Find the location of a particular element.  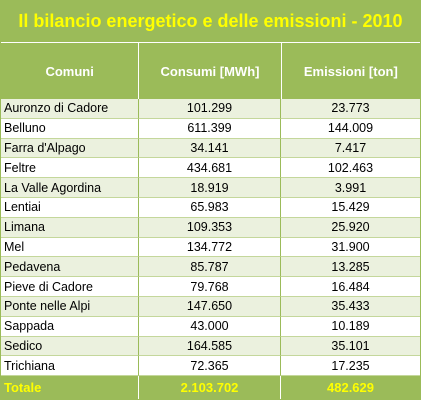

table-row: Sappada 43.000 10.189 is located at coordinates (210, 326).